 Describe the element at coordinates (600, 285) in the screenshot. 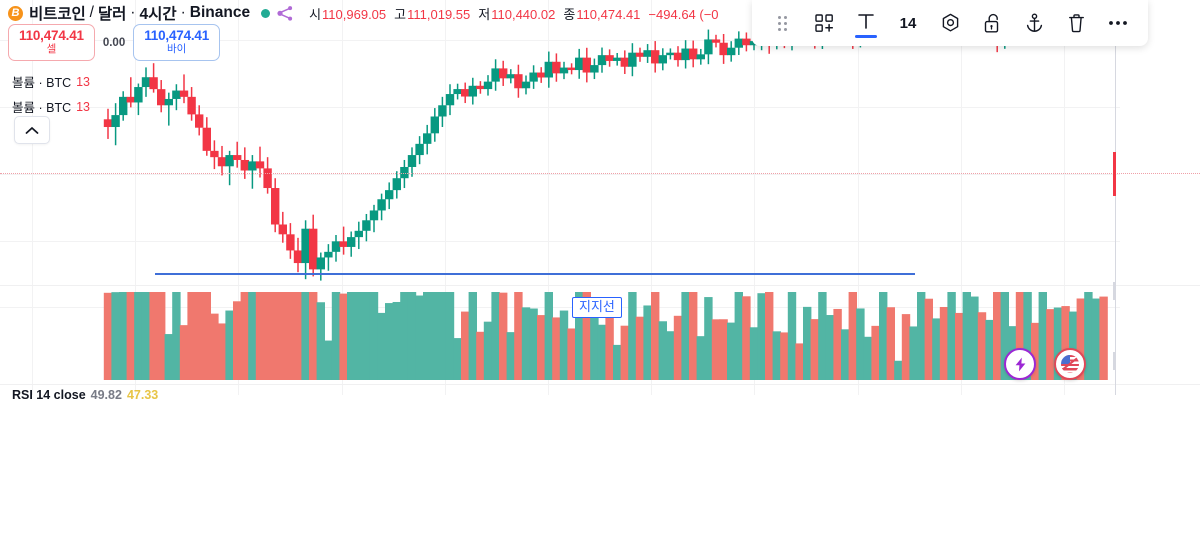

I see `pane-divider-volume` at that location.